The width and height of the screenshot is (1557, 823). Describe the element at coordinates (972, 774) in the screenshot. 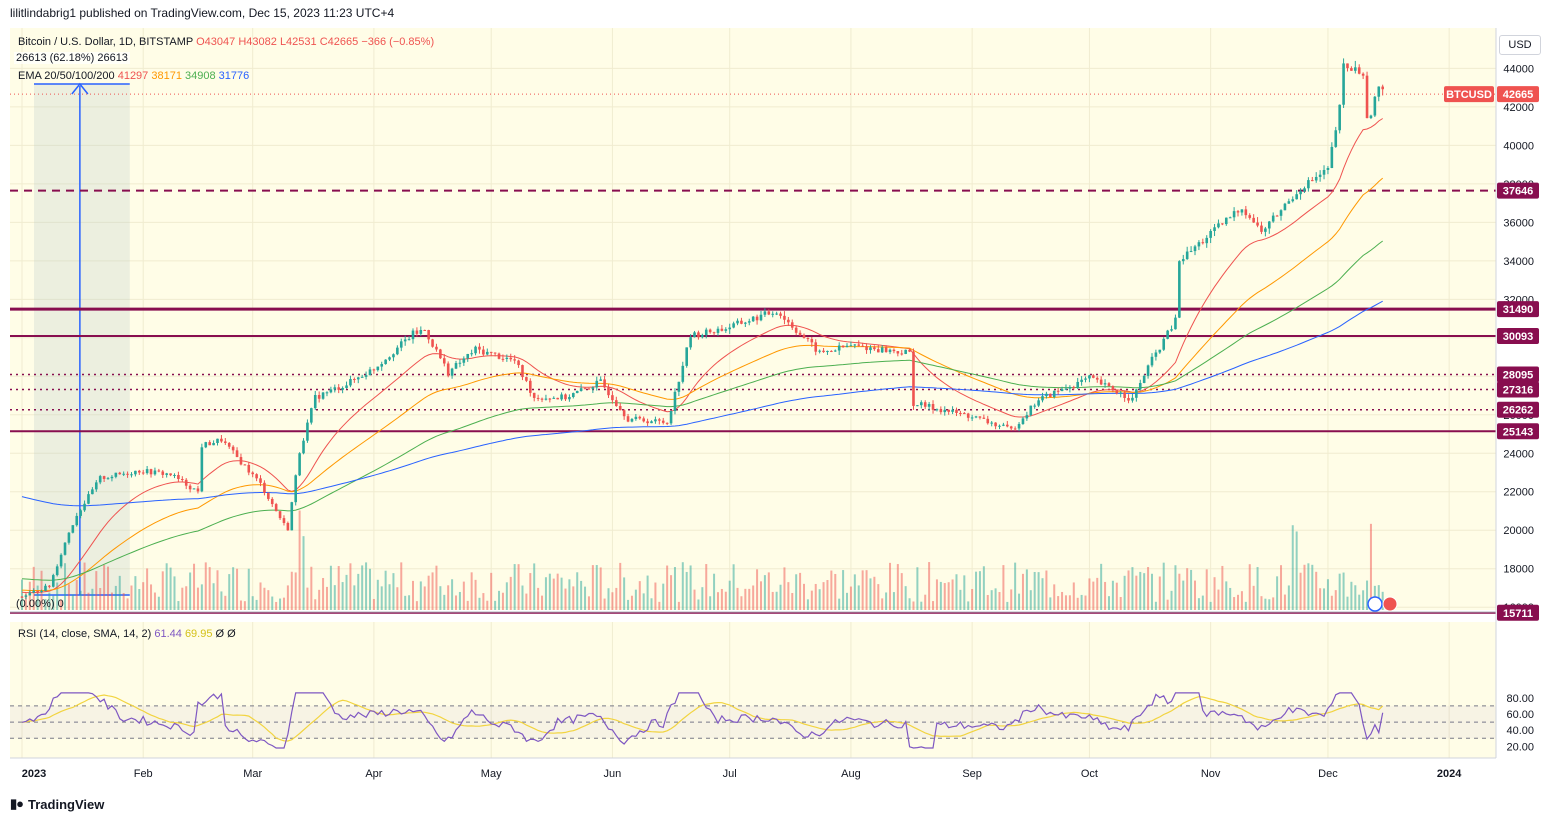

I see `time-tick-label: Sep` at that location.